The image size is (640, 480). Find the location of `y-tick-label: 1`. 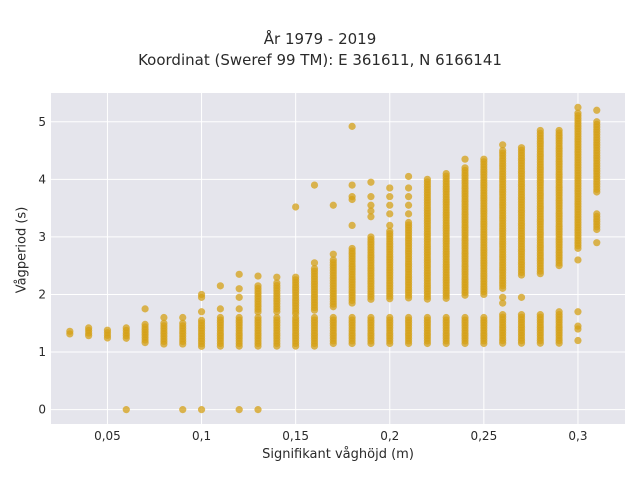

y-tick-label: 1 is located at coordinates (42, 352).